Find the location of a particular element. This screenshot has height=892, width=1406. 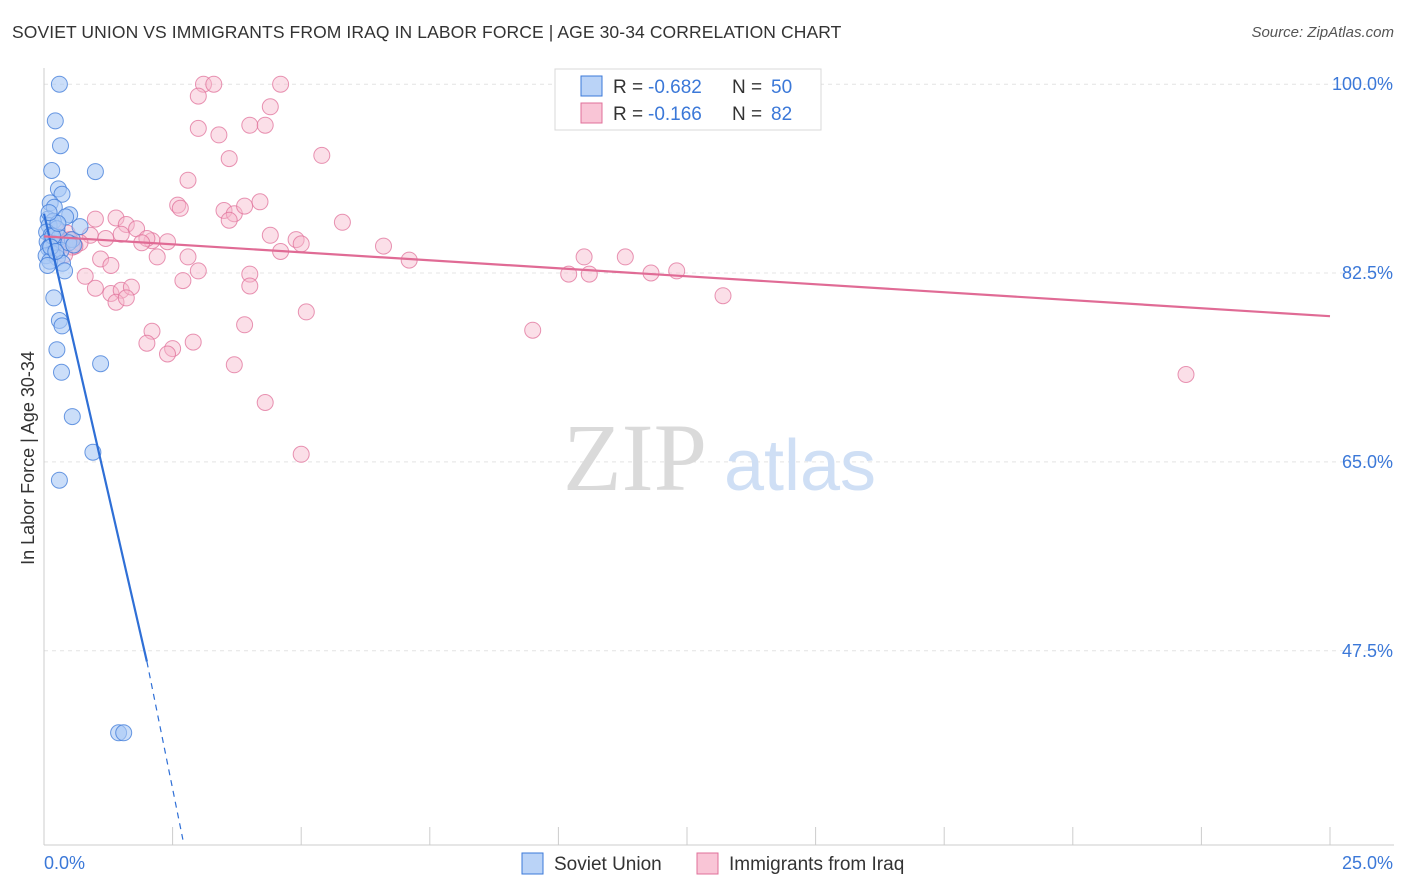

x-tick-label-min: 0.0% is located at coordinates (64, 863).